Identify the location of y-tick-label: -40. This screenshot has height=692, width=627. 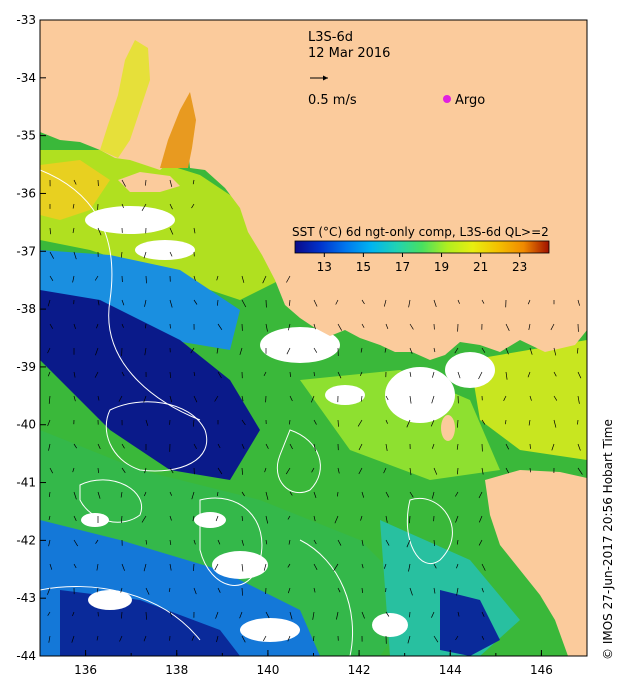
(26, 425).